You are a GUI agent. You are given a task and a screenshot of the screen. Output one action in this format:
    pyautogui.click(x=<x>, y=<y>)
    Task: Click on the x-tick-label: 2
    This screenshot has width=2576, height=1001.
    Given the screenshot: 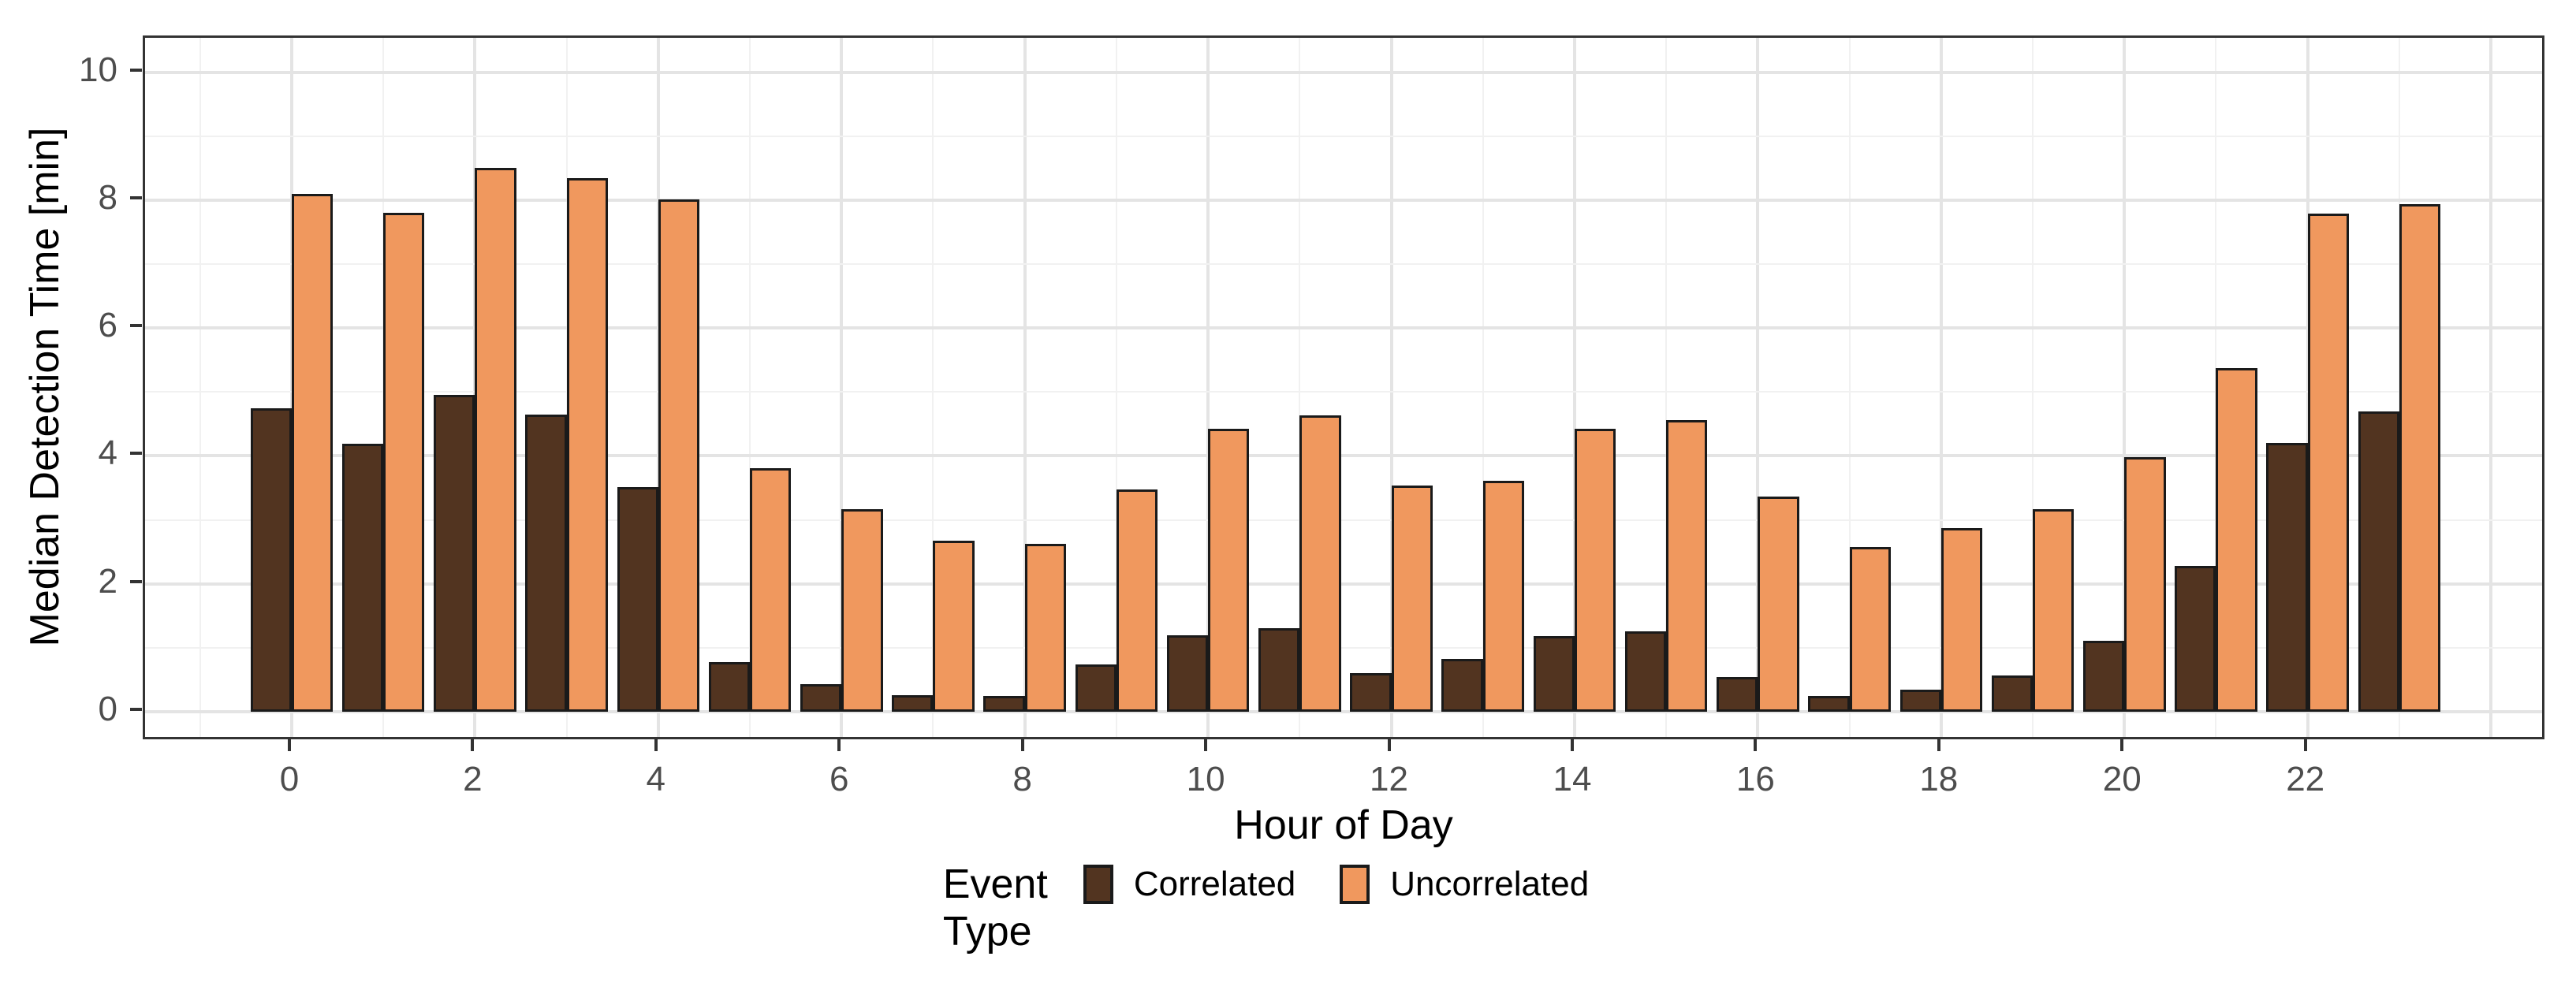 What is the action you would take?
    pyautogui.click(x=473, y=779)
    